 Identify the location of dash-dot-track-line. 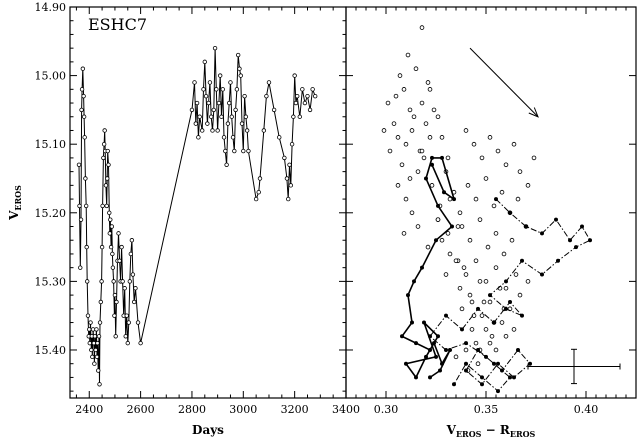
(510, 295).